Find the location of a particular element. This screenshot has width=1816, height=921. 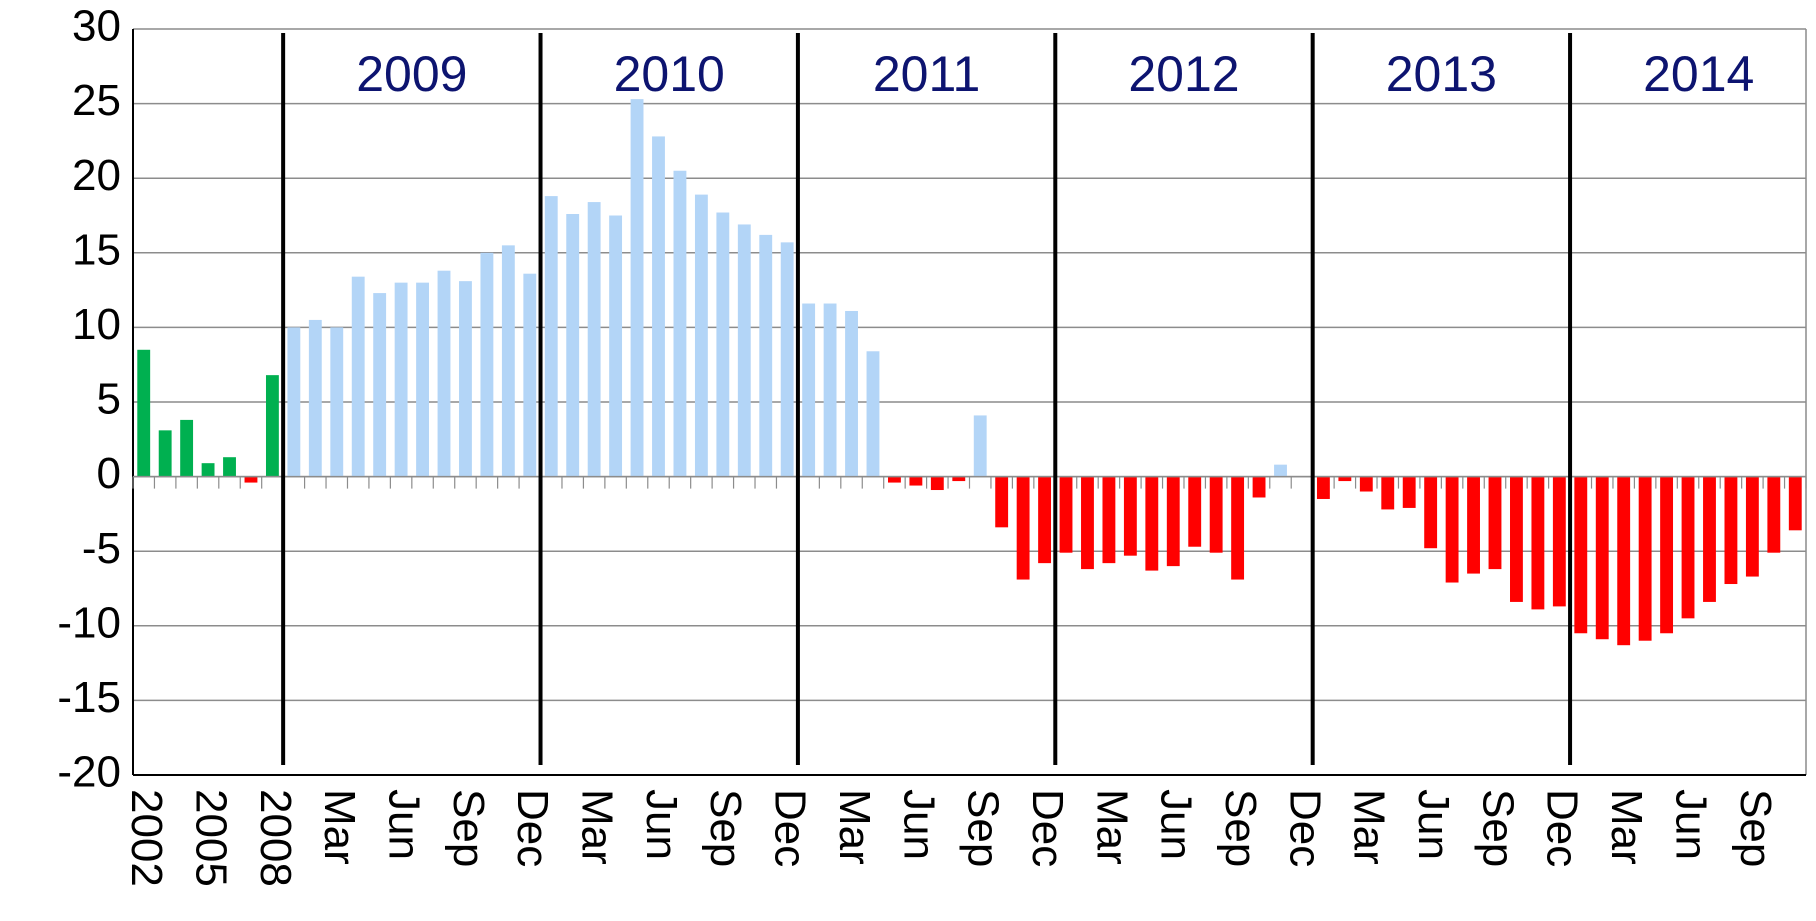

y-tick-label: 0 is located at coordinates (109, 473).